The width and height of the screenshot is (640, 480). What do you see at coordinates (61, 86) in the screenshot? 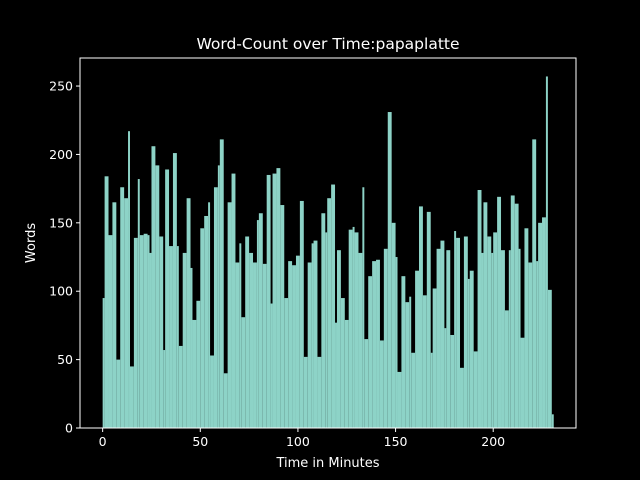
I see `y-tick-label: 250` at bounding box center [61, 86].